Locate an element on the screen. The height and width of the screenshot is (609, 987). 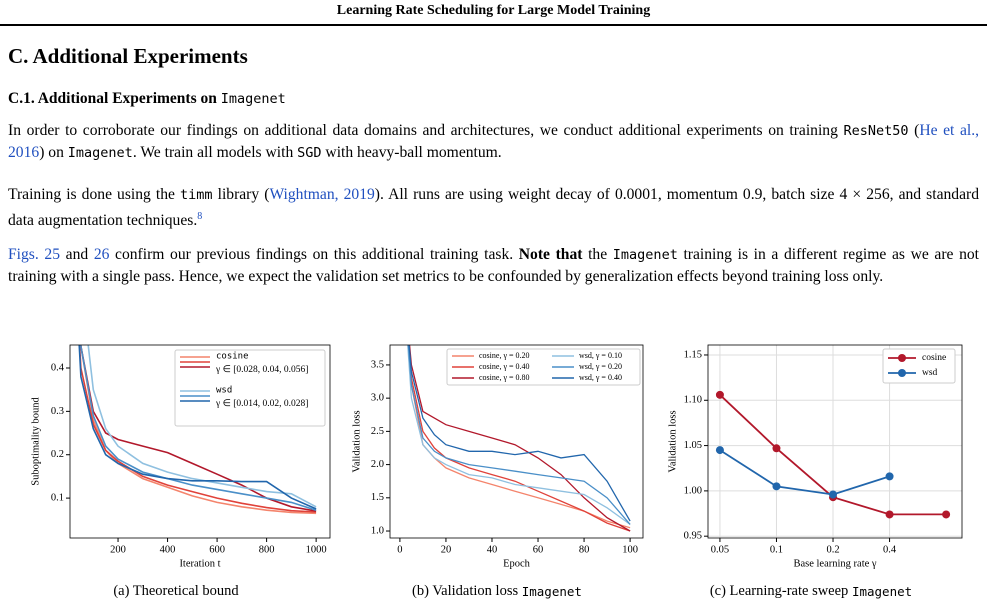
citation-link: He et al., 2016 is located at coordinates (494, 141).